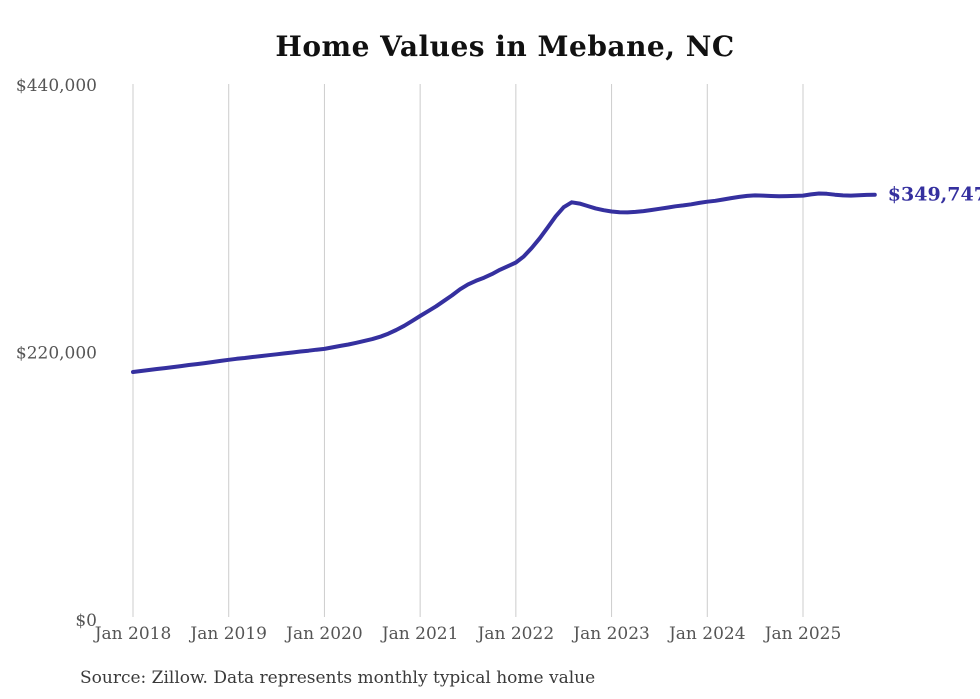 Image resolution: width=980 pixels, height=699 pixels. What do you see at coordinates (505, 46) in the screenshot?
I see `chart-title: Home Values in Mebane, NC` at bounding box center [505, 46].